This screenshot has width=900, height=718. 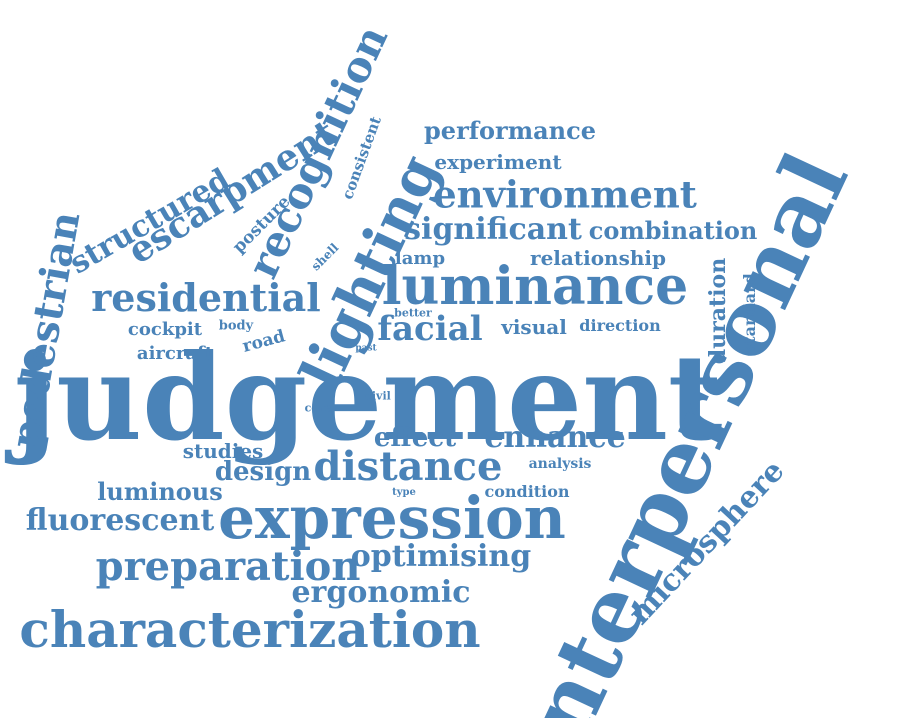 I want to click on word-enhance: enhance, so click(x=555, y=437).